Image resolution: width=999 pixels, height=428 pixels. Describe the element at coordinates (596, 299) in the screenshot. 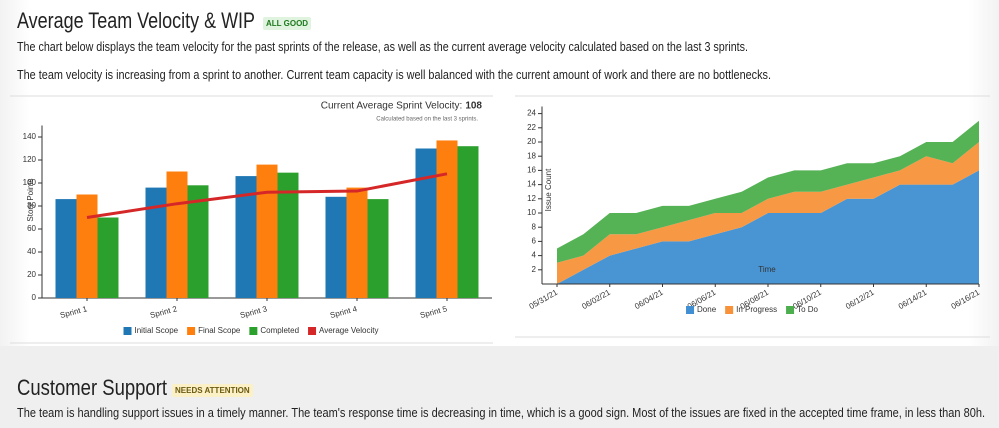

I see `x-tick-label: 06/02/21` at that location.